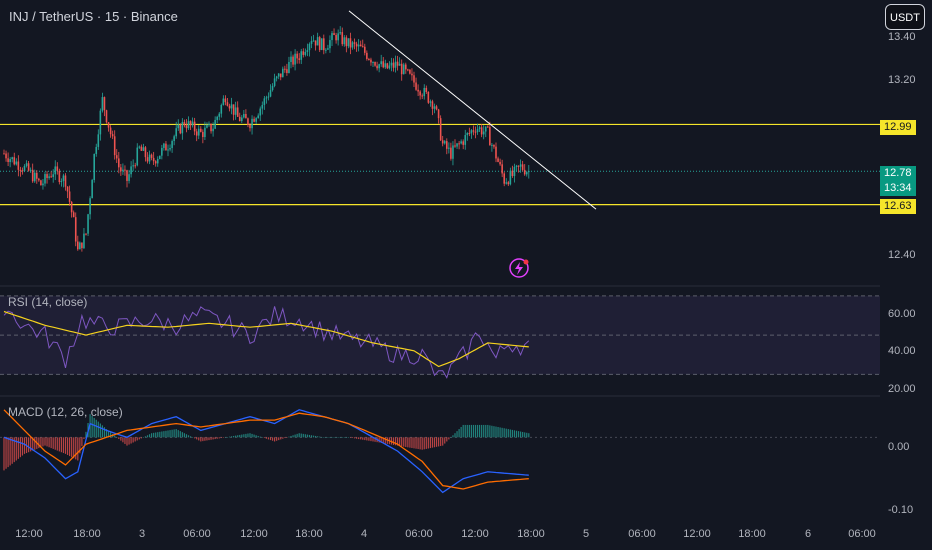 The width and height of the screenshot is (932, 550). I want to click on macd-label: MACD (12, 26, close), so click(65, 412).